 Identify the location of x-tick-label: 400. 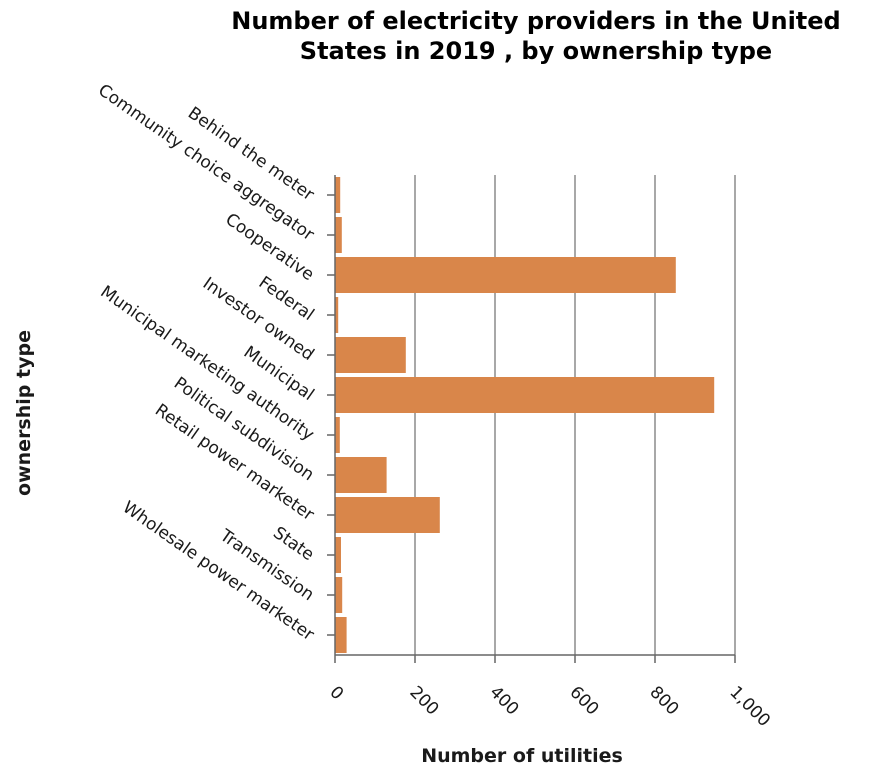
(503, 700).